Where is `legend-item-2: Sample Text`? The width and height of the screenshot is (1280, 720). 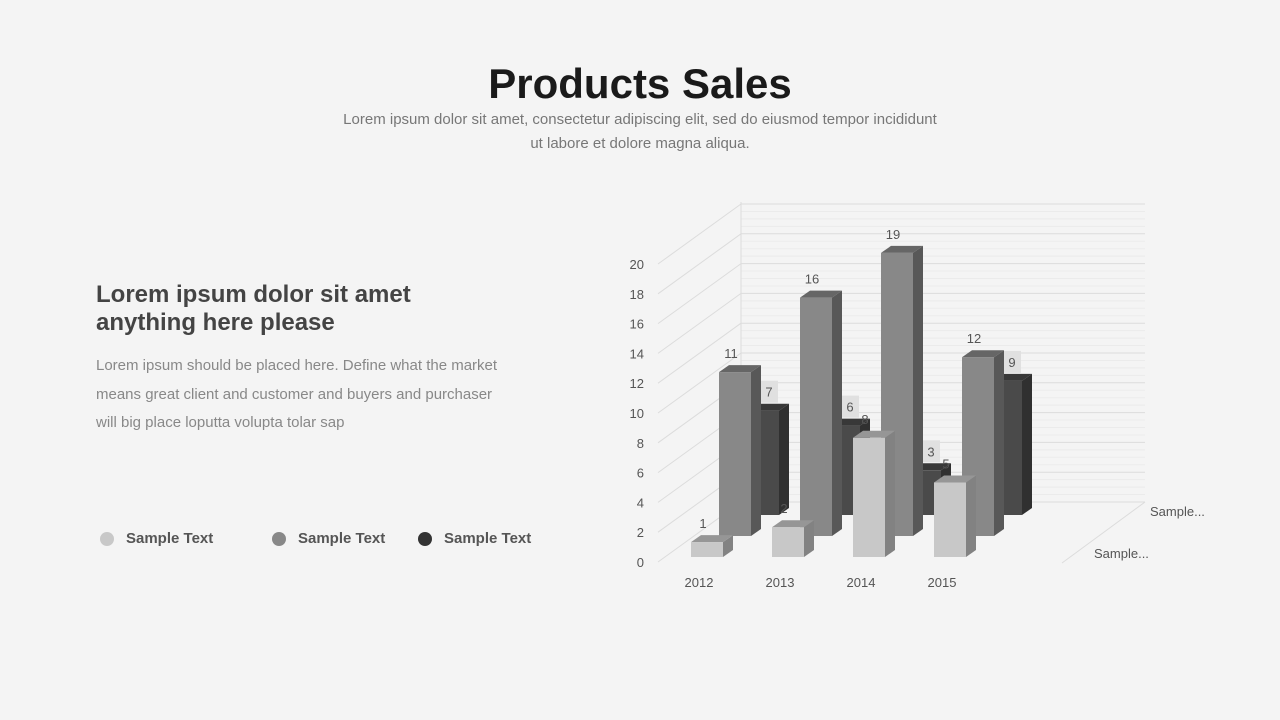
legend-item-2: Sample Text is located at coordinates (328, 538).